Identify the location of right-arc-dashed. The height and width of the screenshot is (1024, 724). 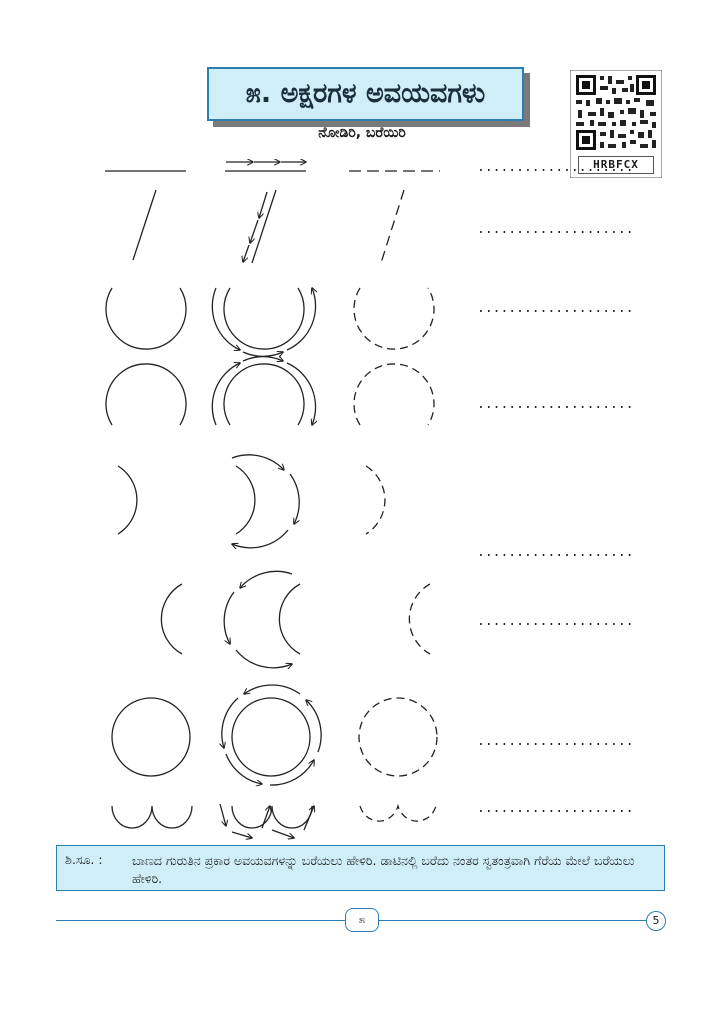
(375, 500).